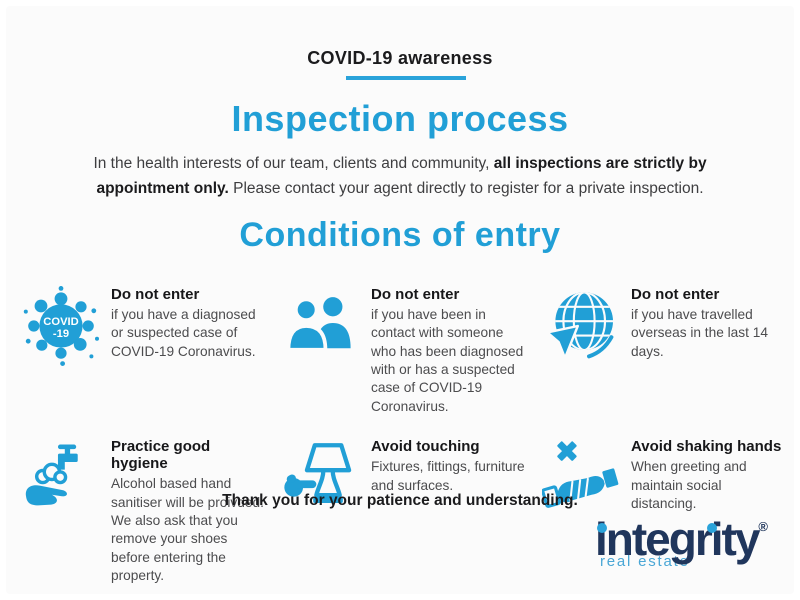  Describe the element at coordinates (406, 78) in the screenshot. I see `kicker-underline` at that location.